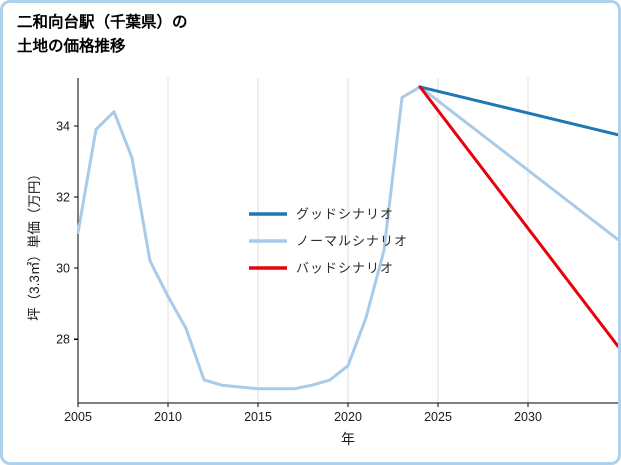 The image size is (621, 465). Describe the element at coordinates (71, 47) in the screenshot. I see `chart-title-line2: 土地の価格推移` at that location.